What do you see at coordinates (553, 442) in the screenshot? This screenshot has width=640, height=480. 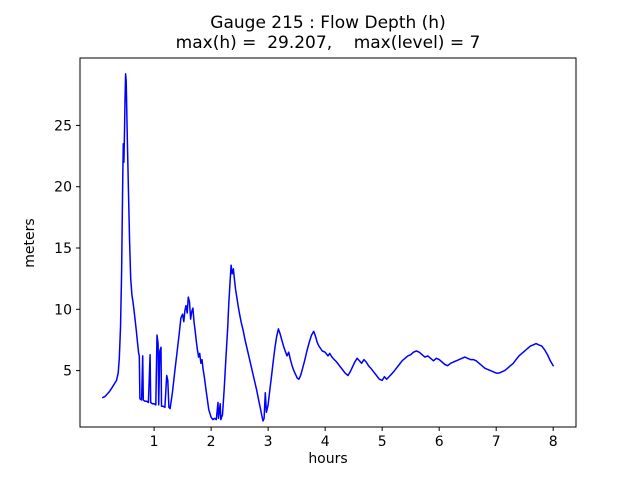 I see `x-tick-label: 8` at bounding box center [553, 442].